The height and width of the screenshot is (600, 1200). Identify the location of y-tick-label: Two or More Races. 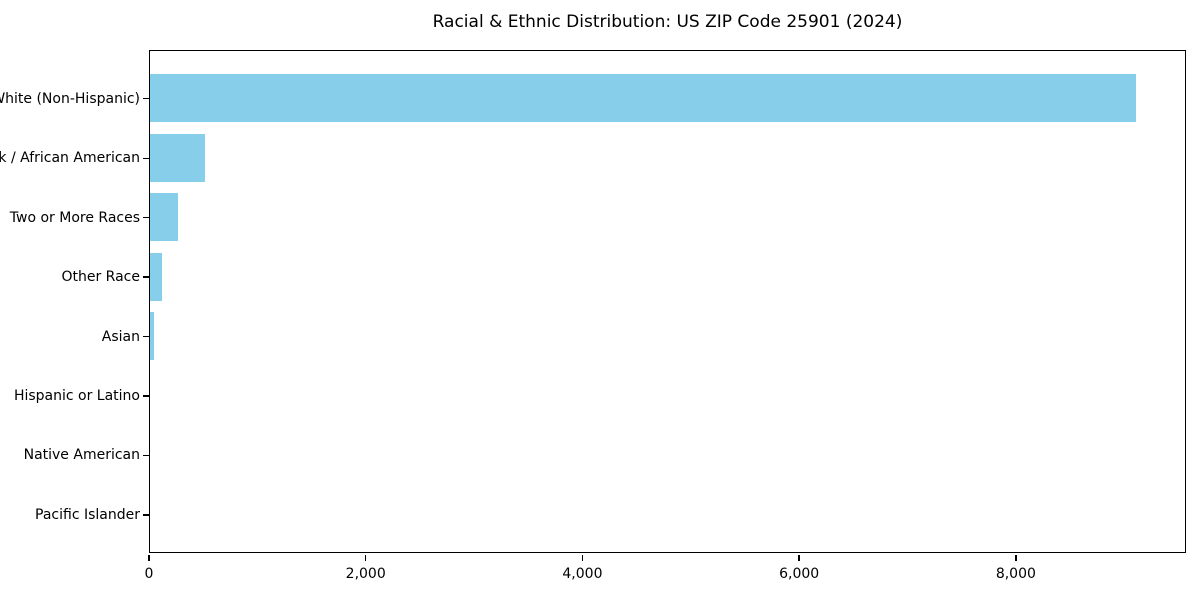
(74, 217).